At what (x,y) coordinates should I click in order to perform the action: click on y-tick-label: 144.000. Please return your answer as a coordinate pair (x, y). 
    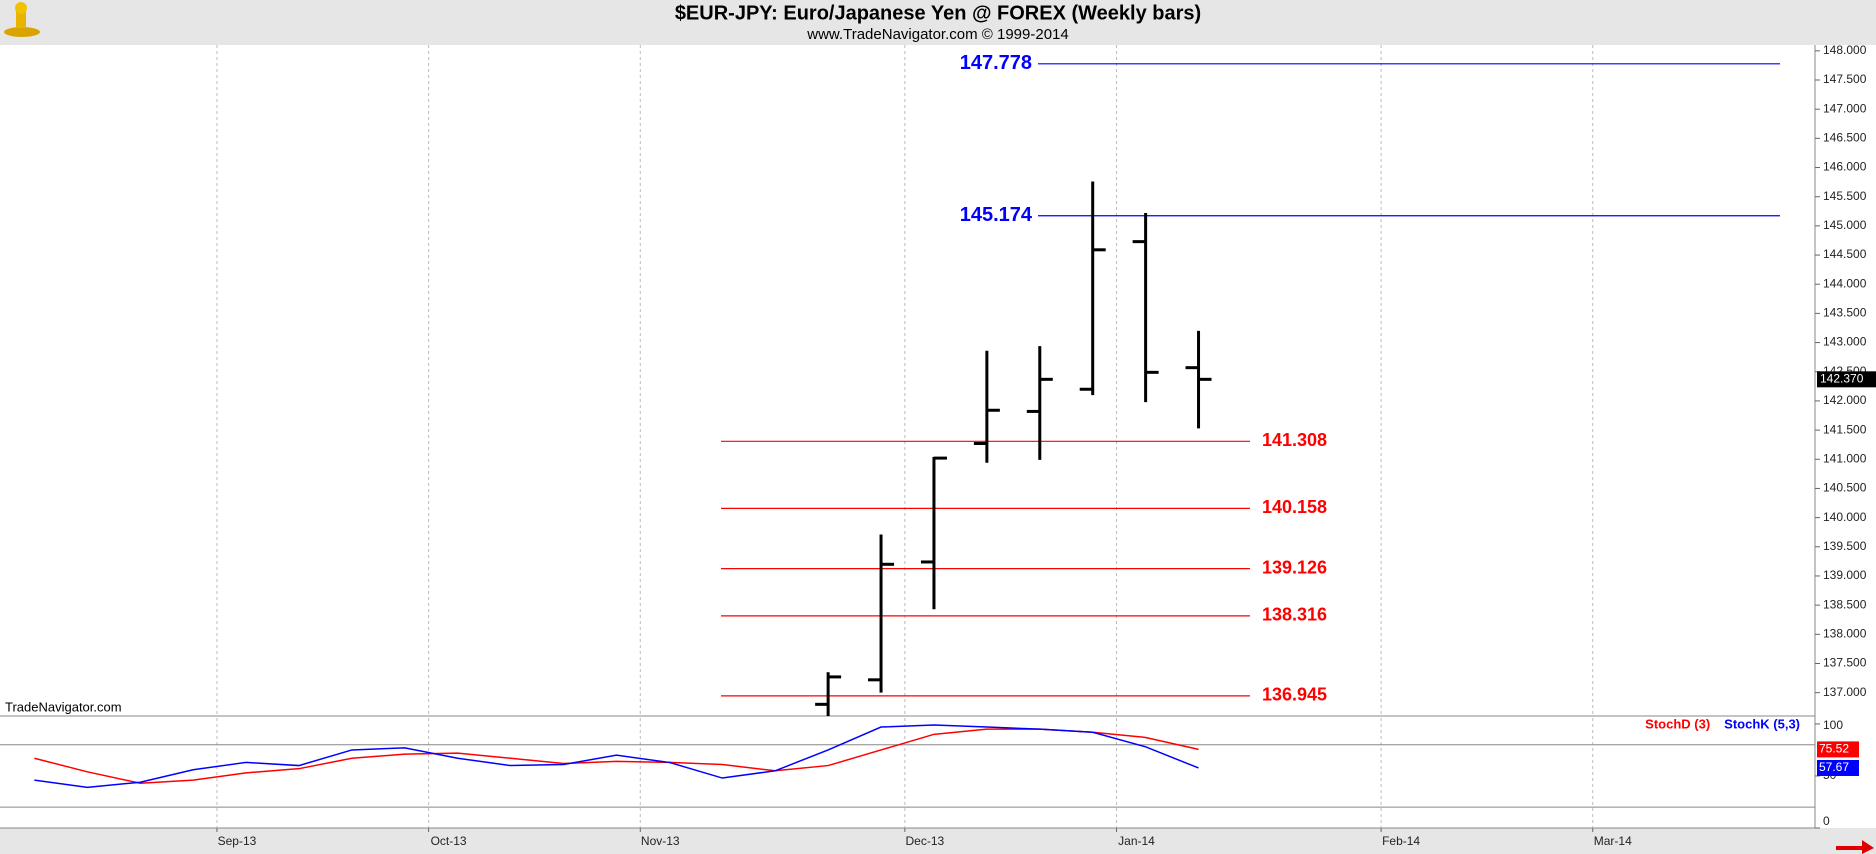
    Looking at the image, I should click on (1845, 283).